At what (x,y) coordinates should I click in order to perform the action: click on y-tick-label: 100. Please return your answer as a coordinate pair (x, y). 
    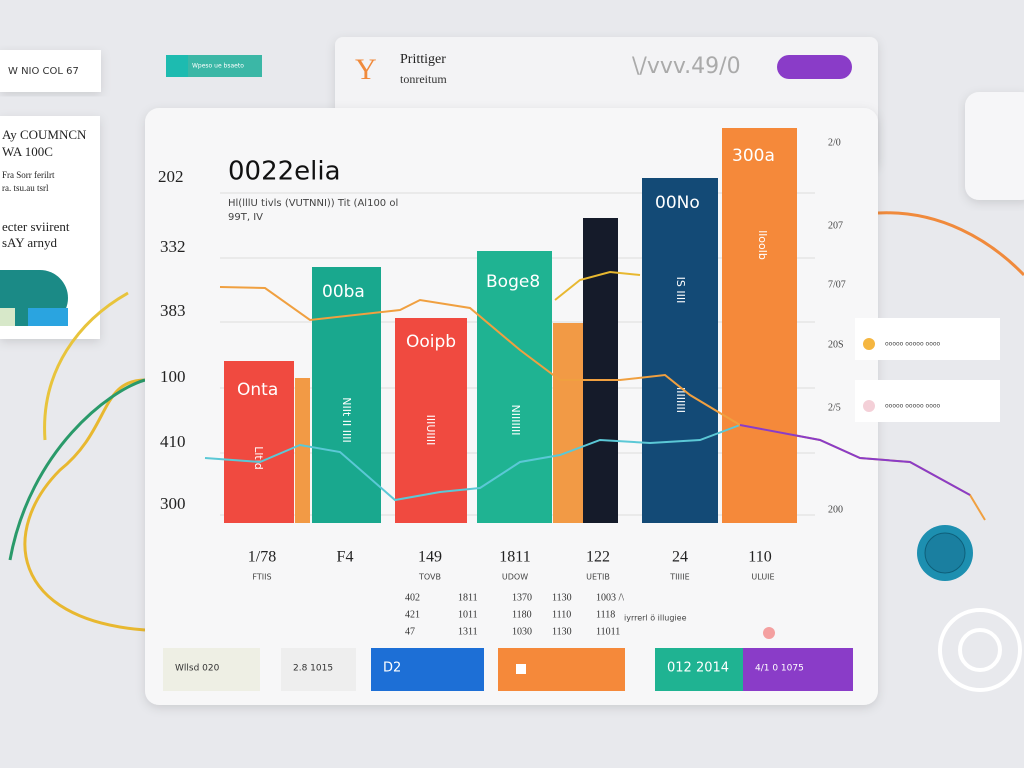
    Looking at the image, I should click on (173, 376).